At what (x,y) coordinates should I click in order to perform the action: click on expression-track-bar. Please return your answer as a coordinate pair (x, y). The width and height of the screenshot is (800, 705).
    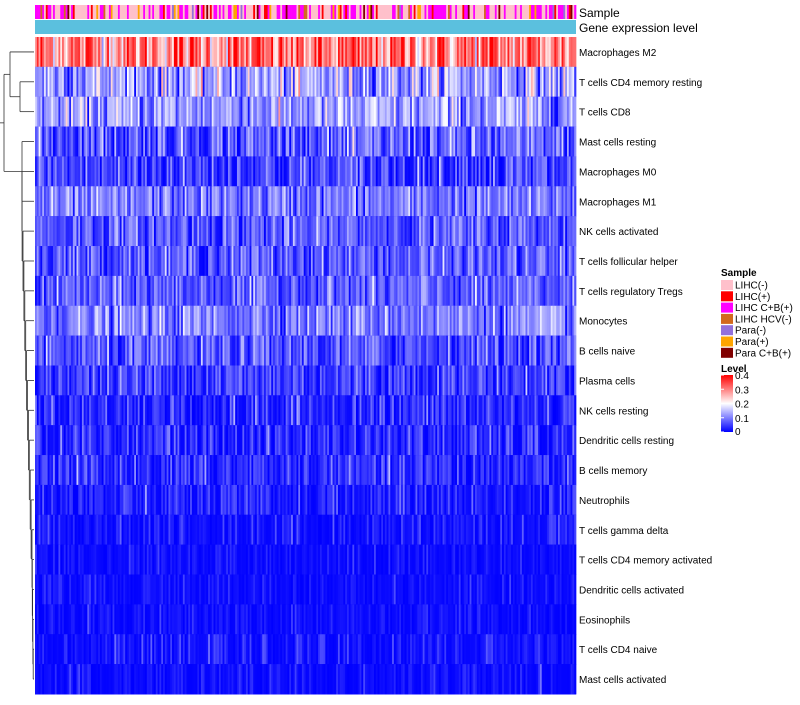
    Looking at the image, I should click on (305, 27).